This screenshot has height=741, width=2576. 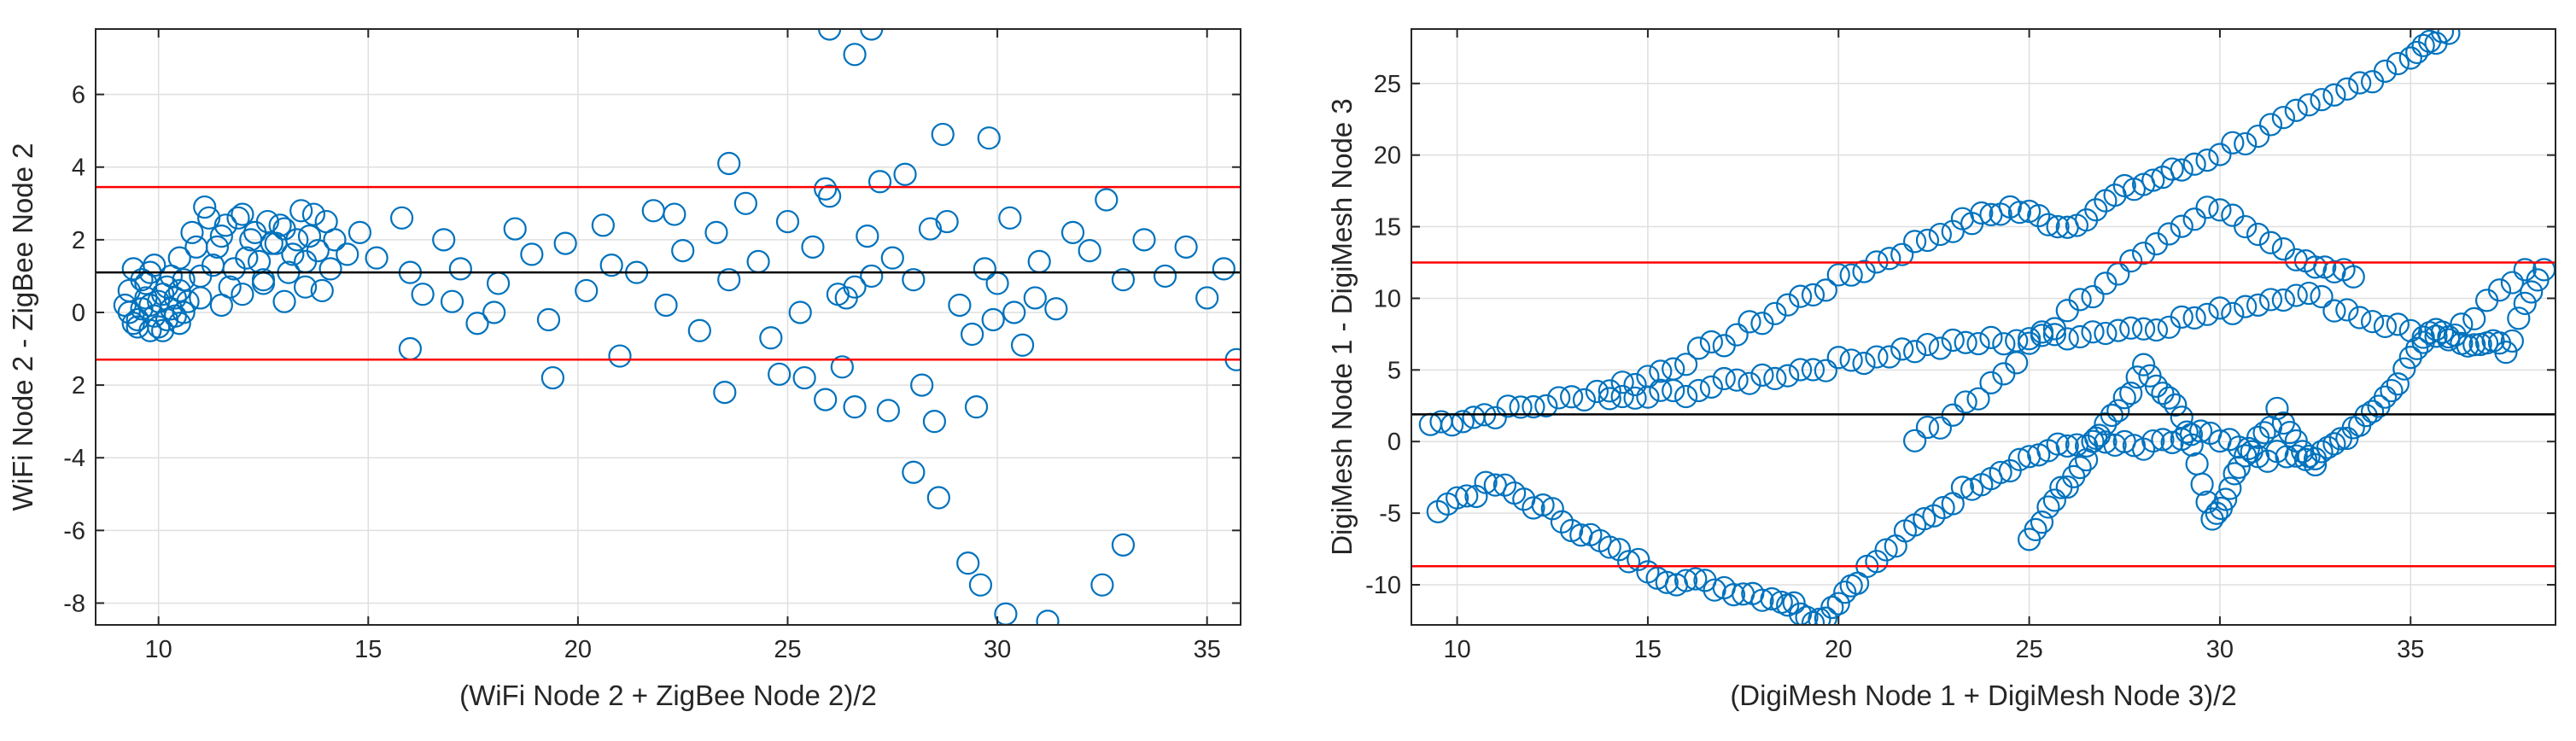 I want to click on x-tick-label: 30, so click(x=997, y=649).